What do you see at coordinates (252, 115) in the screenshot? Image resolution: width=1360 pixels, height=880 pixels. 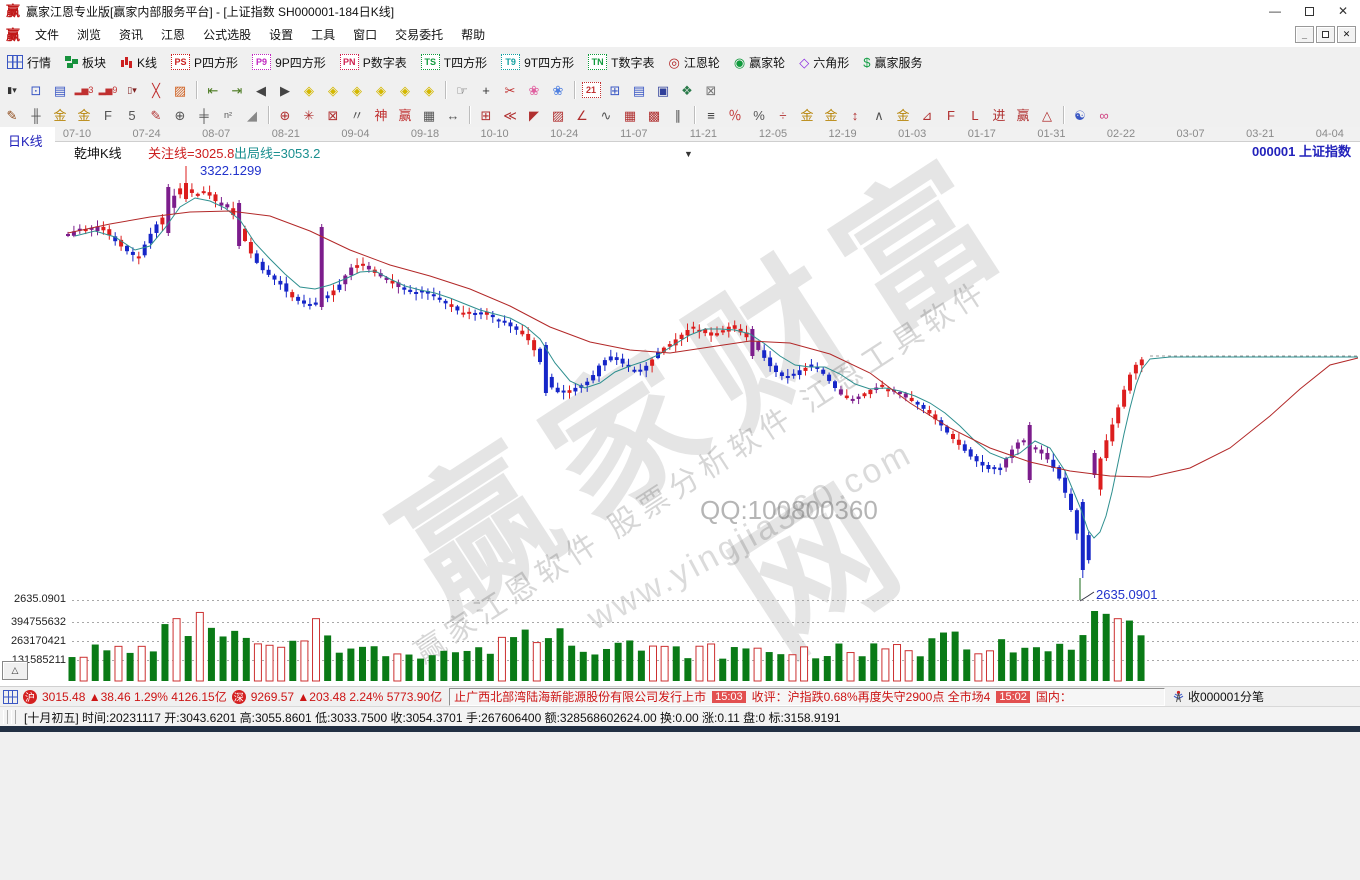 I see `angle-ruler-button: ◢` at bounding box center [252, 115].